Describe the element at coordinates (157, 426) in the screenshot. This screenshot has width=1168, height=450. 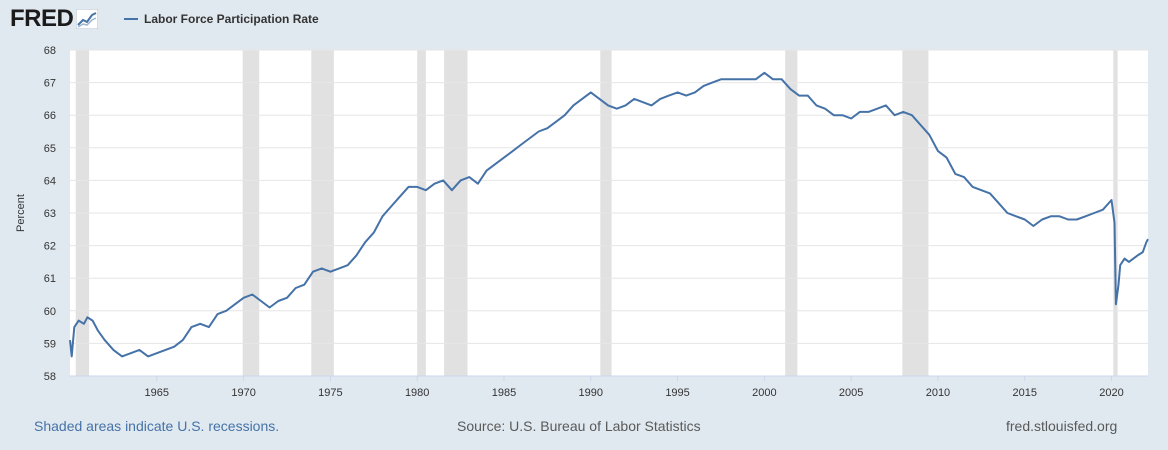
I see `recession-note-link: Shaded areas indicate U.S. recessions.` at that location.